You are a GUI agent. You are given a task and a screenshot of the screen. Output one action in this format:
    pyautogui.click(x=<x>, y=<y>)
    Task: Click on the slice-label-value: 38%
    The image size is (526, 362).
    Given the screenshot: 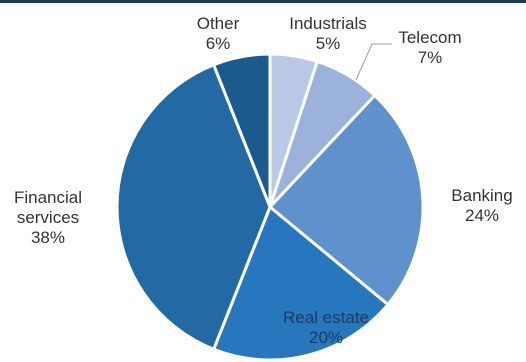 What is the action you would take?
    pyautogui.click(x=47, y=237)
    